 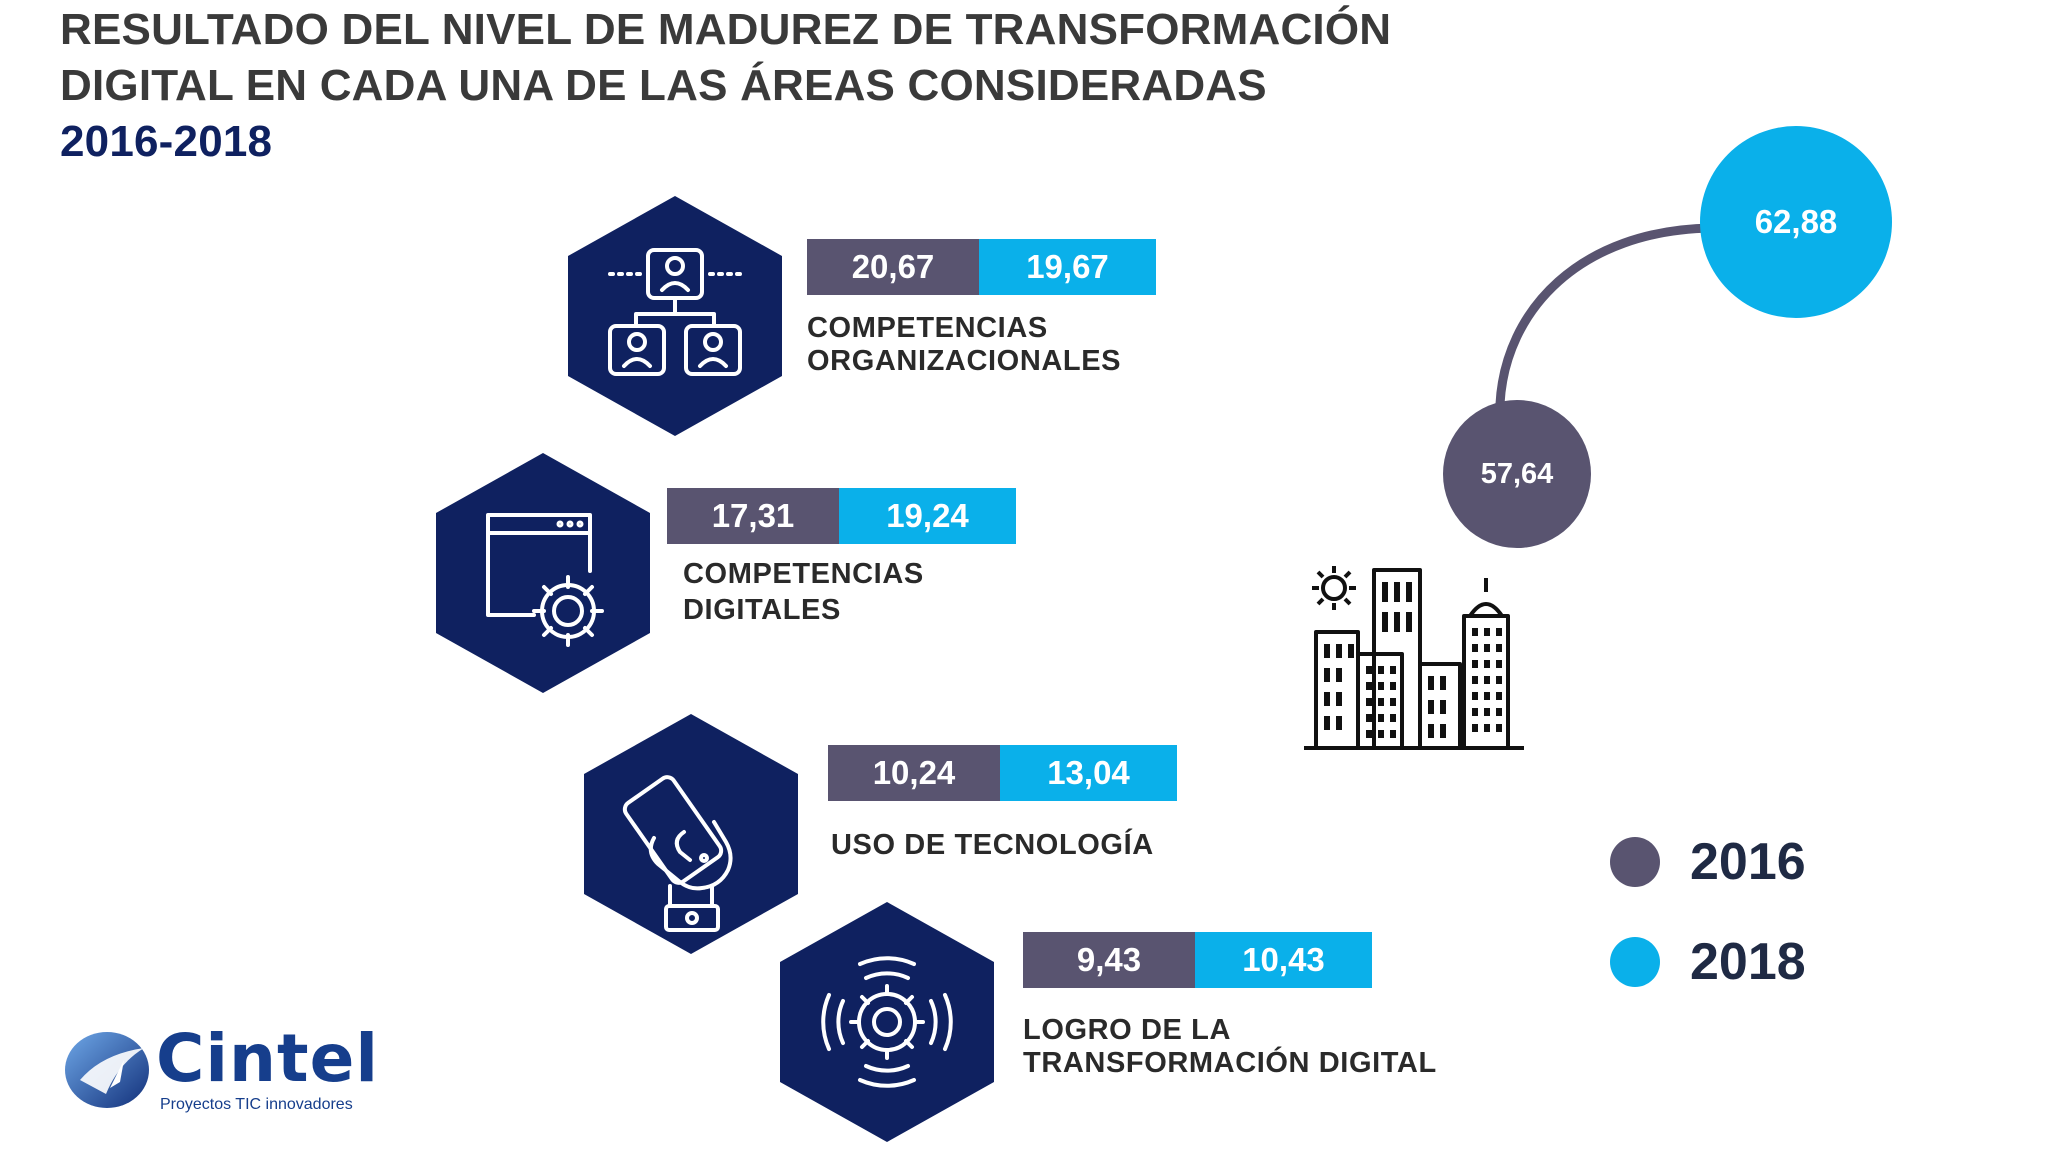 I want to click on label-competencias-organizacionales: COMPETENCIAS ORGANIZACIONALES, so click(x=964, y=345).